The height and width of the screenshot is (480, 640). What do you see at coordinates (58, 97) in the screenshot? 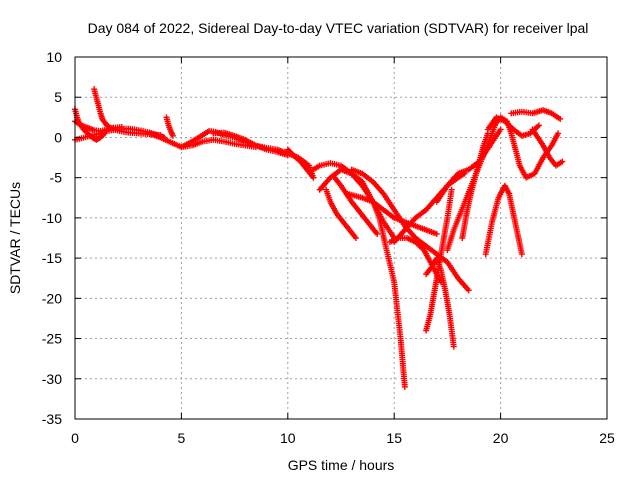
I see `y-tick-label: 5` at bounding box center [58, 97].